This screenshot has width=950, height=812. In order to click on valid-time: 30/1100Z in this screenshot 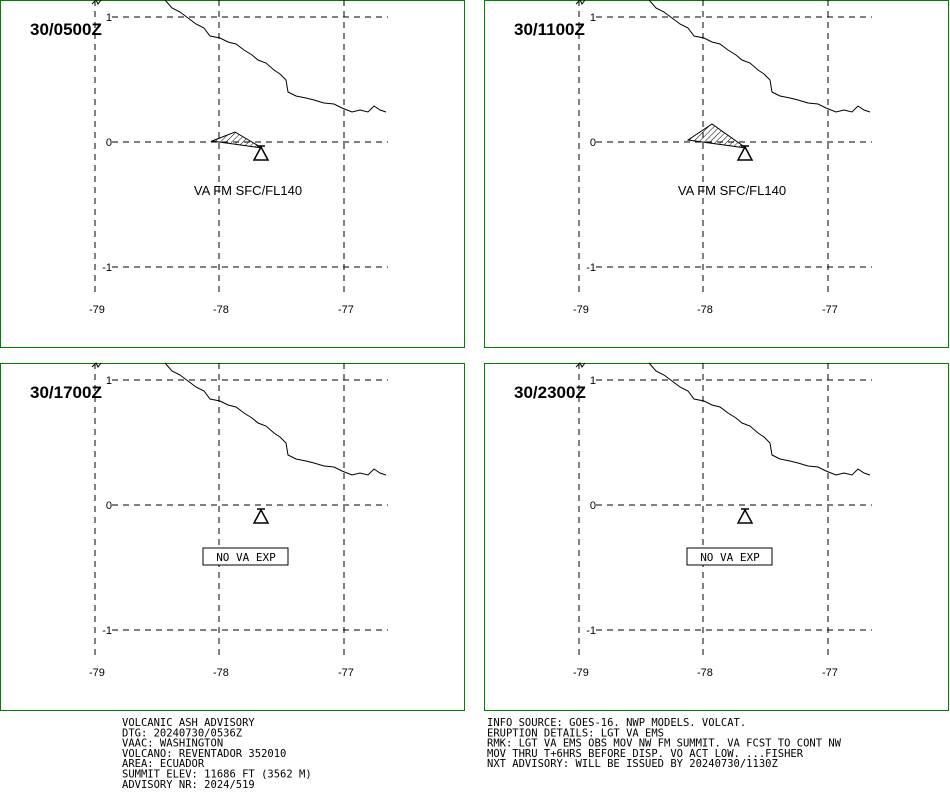, I will do `click(549, 29)`.